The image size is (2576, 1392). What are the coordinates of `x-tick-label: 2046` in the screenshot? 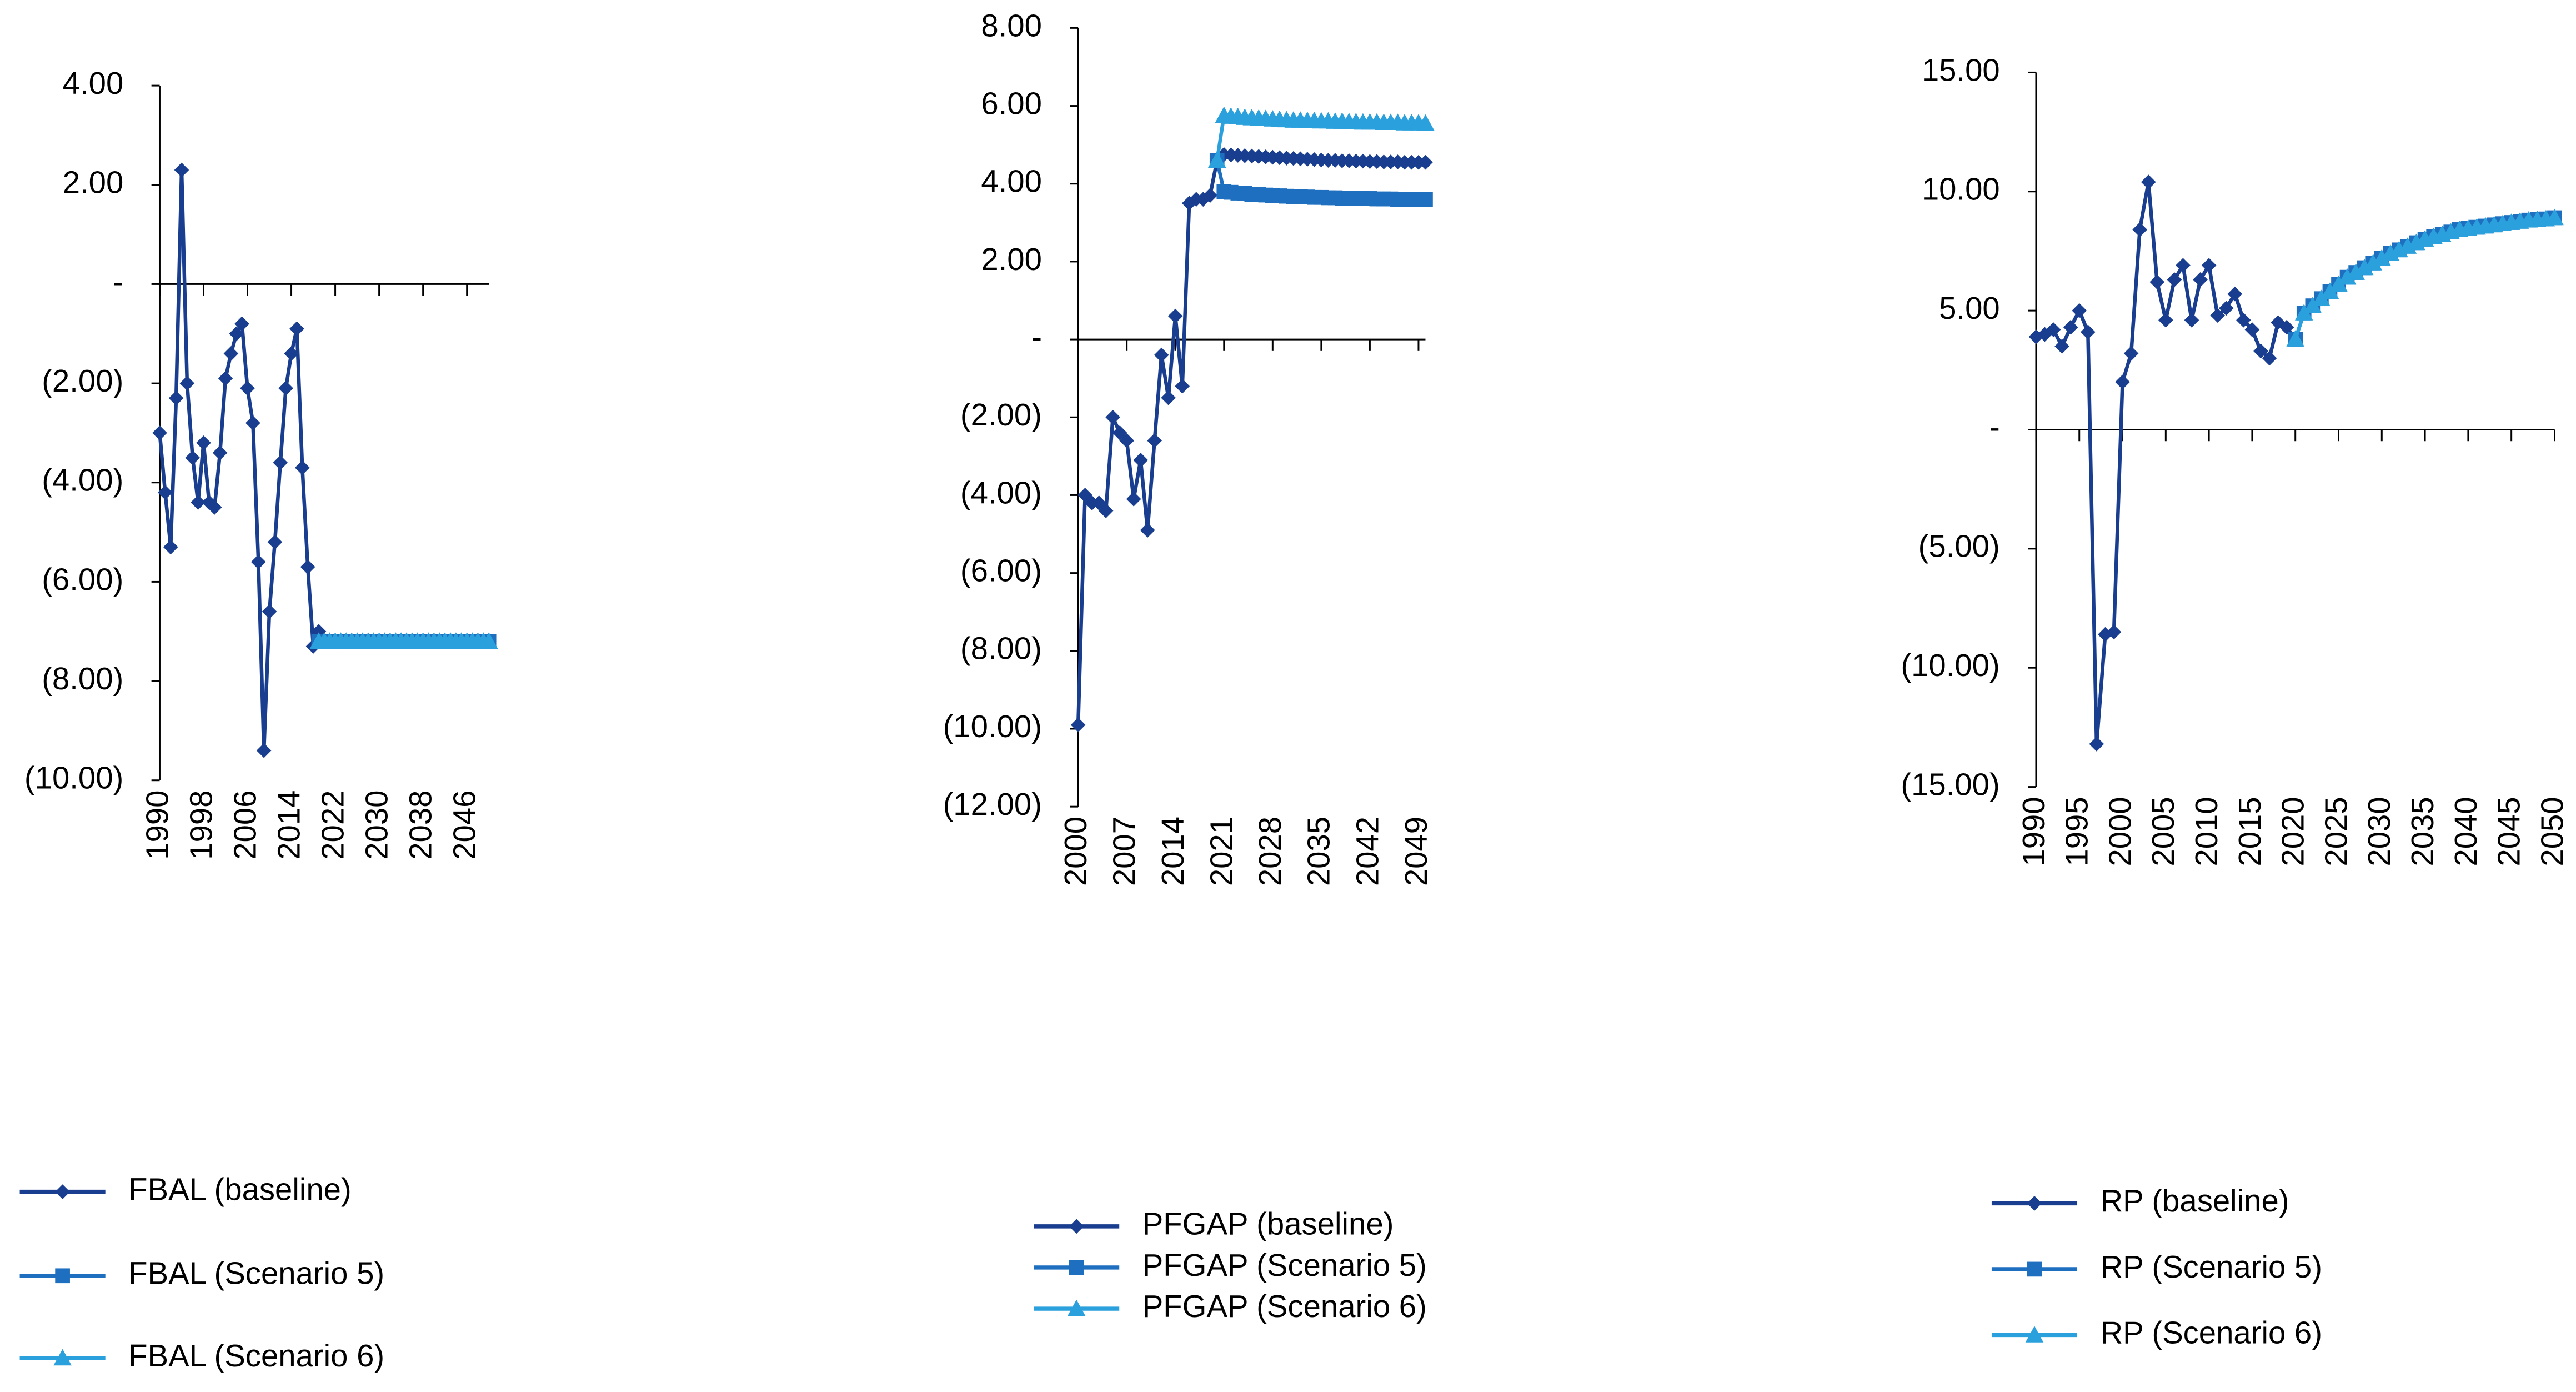 It's located at (465, 825).